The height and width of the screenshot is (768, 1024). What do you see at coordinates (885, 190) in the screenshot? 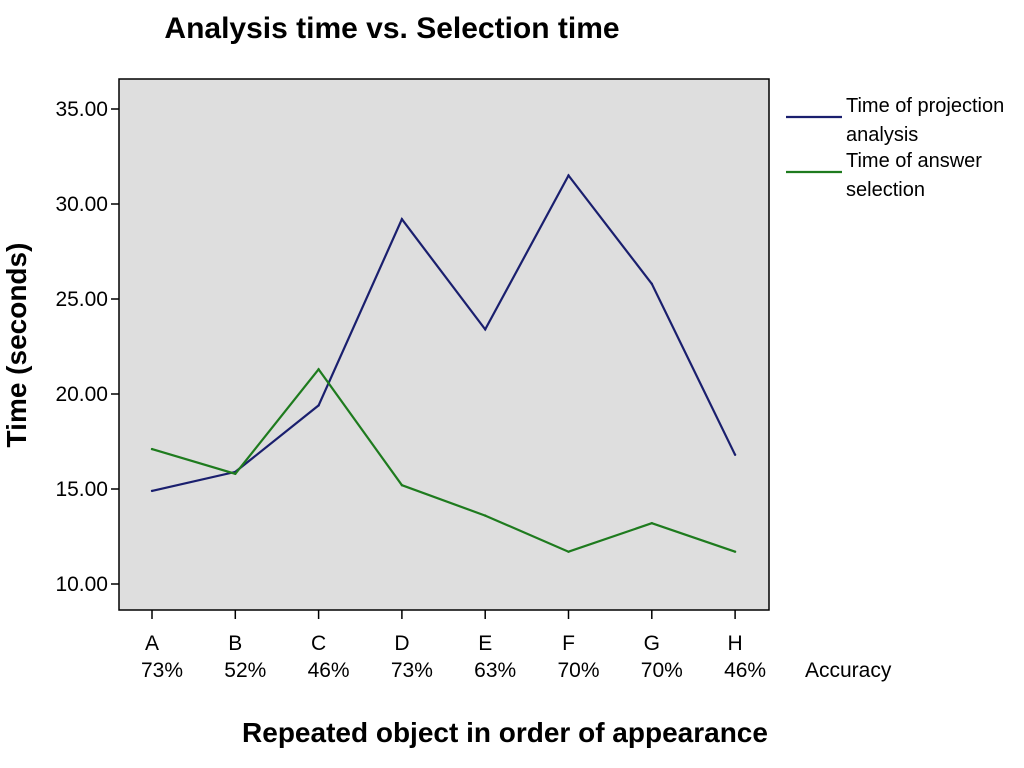
I see `legend-label: selection` at bounding box center [885, 190].